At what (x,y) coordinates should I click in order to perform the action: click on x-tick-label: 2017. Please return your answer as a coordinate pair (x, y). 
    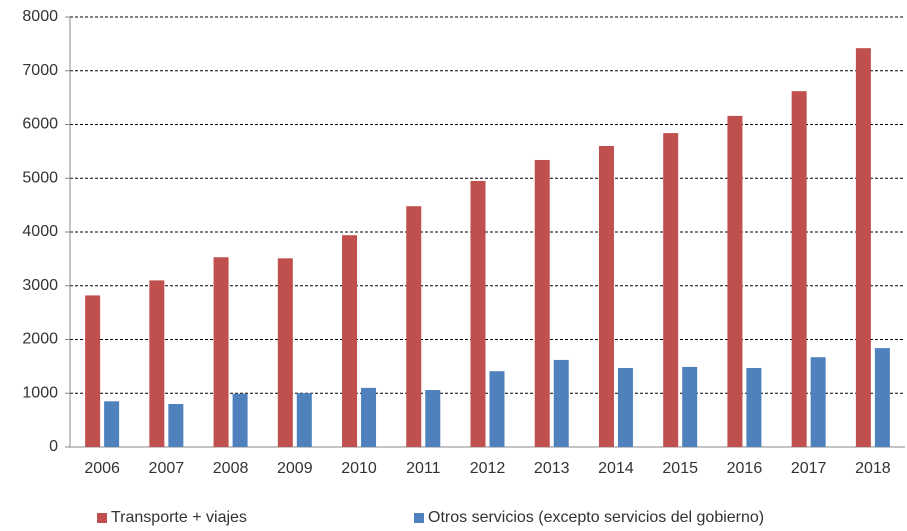
    Looking at the image, I should click on (809, 468).